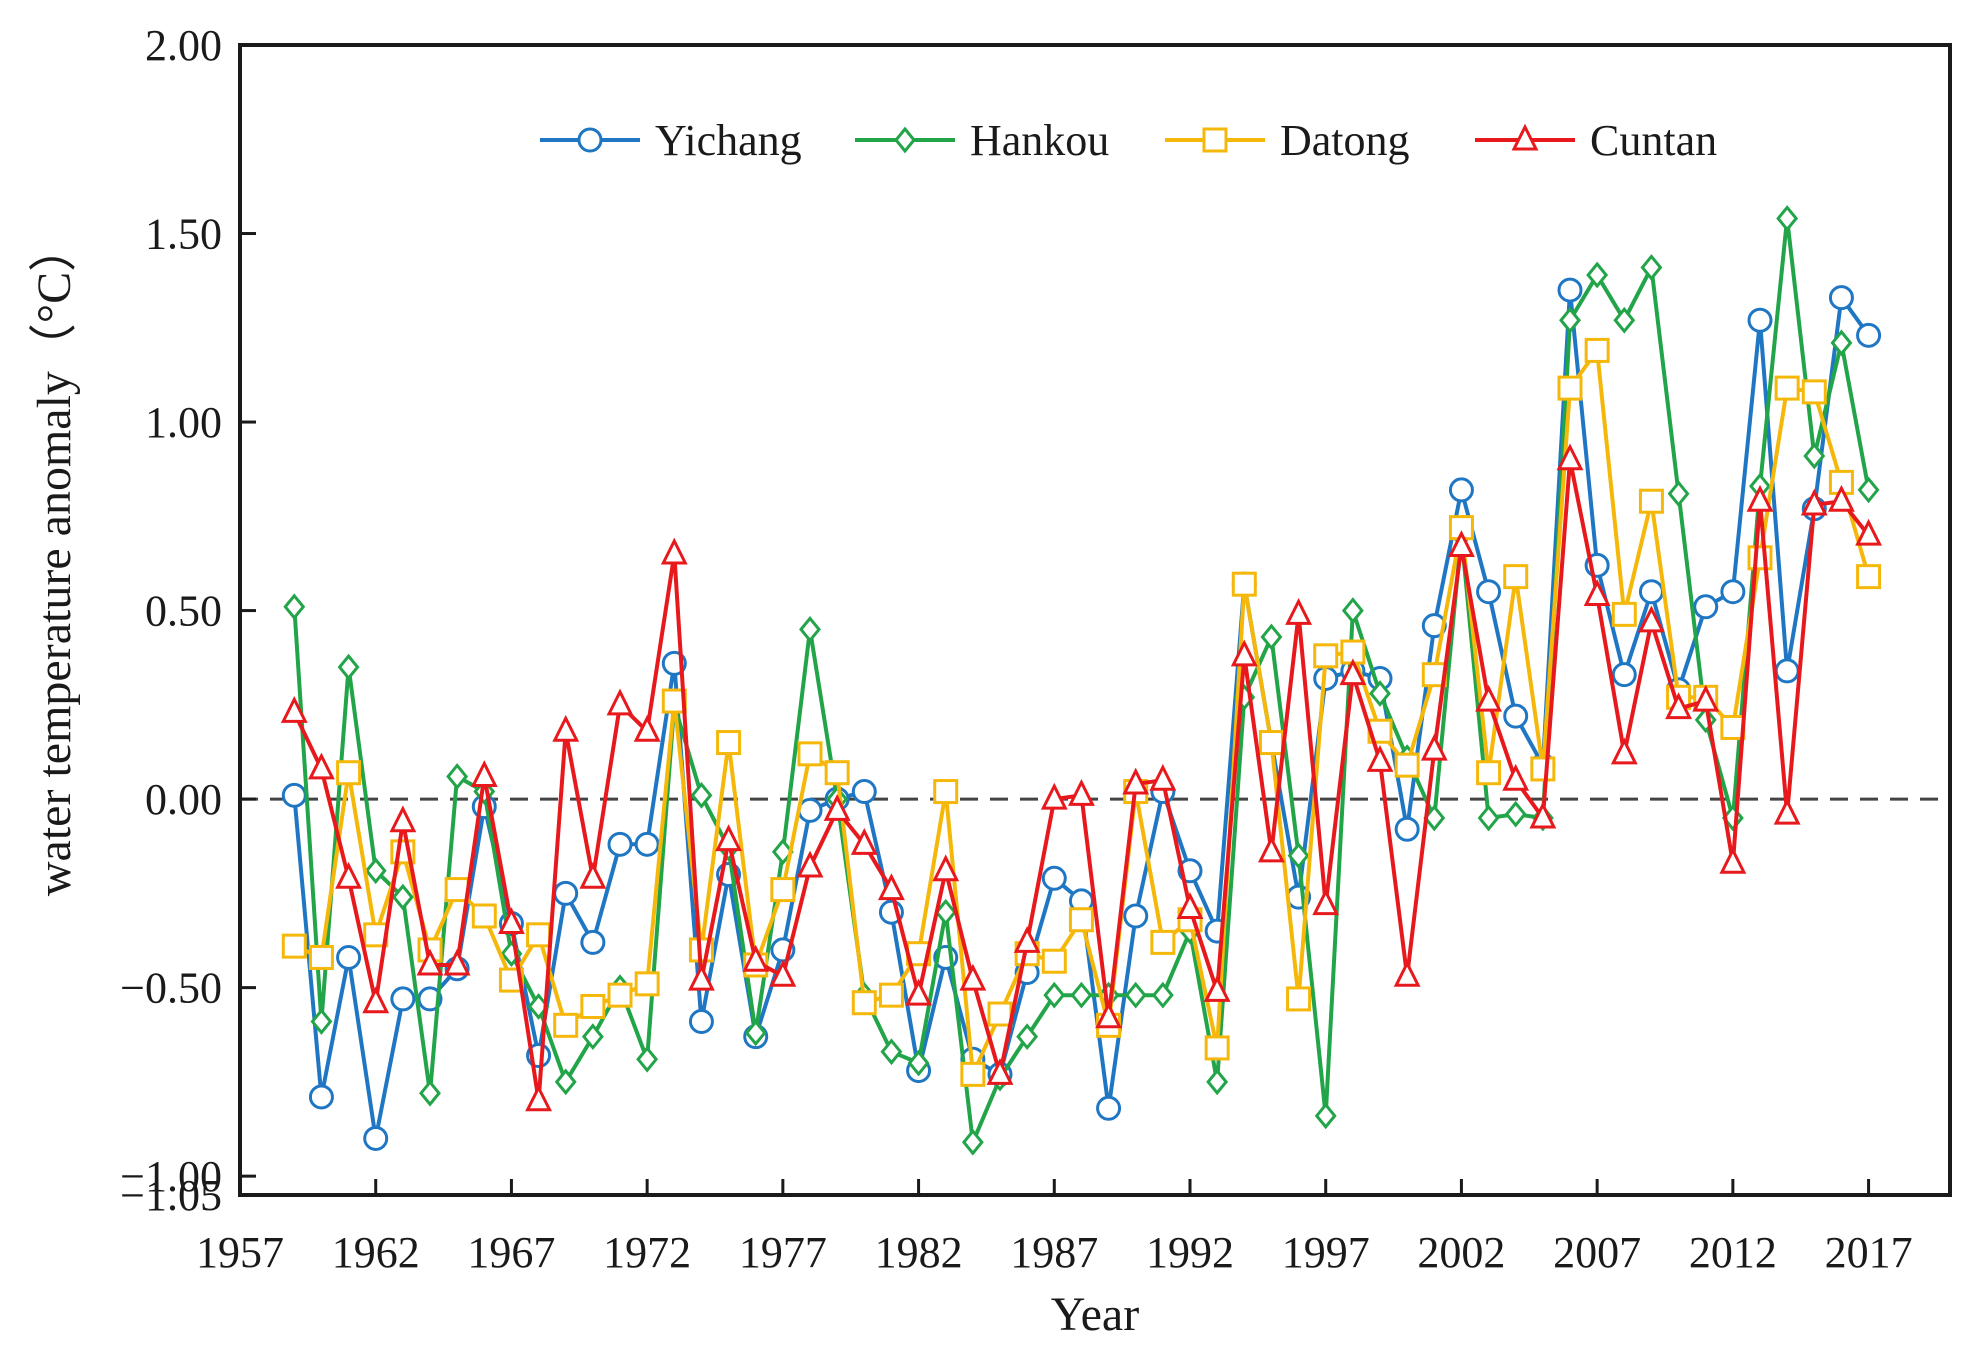 This screenshot has height=1356, width=1980. What do you see at coordinates (1869, 1252) in the screenshot?
I see `x-tick-label: 2017` at bounding box center [1869, 1252].